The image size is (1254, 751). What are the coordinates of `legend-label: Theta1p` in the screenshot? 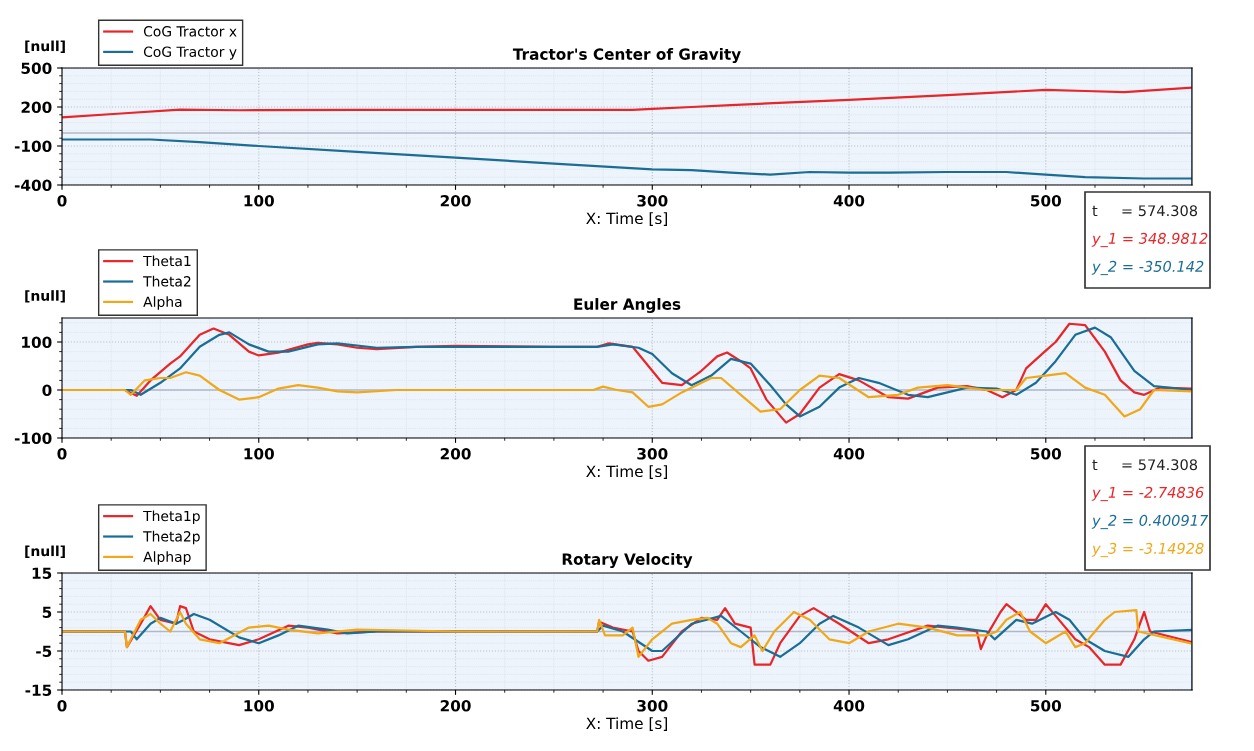 It's located at (171, 517).